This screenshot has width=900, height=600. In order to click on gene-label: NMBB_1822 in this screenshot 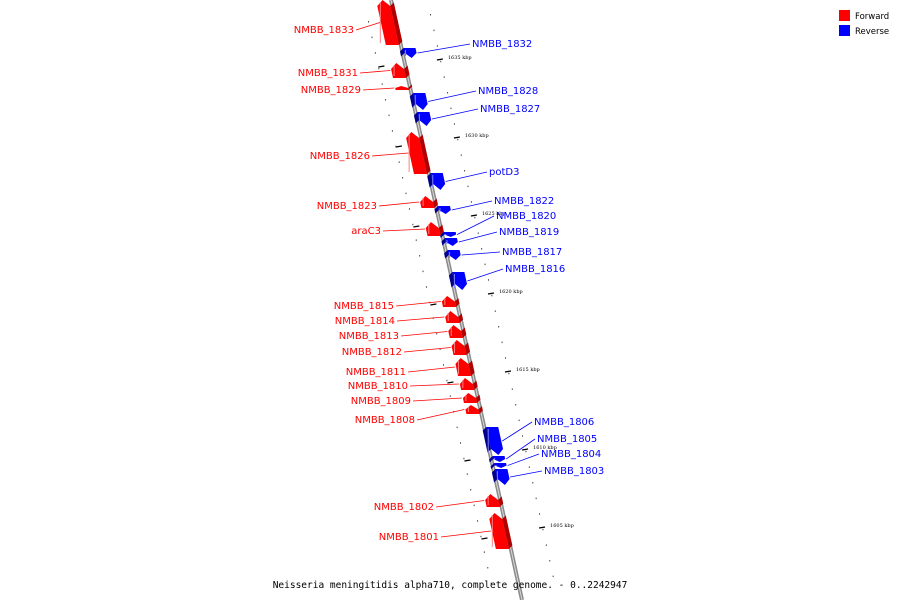, I will do `click(524, 201)`.